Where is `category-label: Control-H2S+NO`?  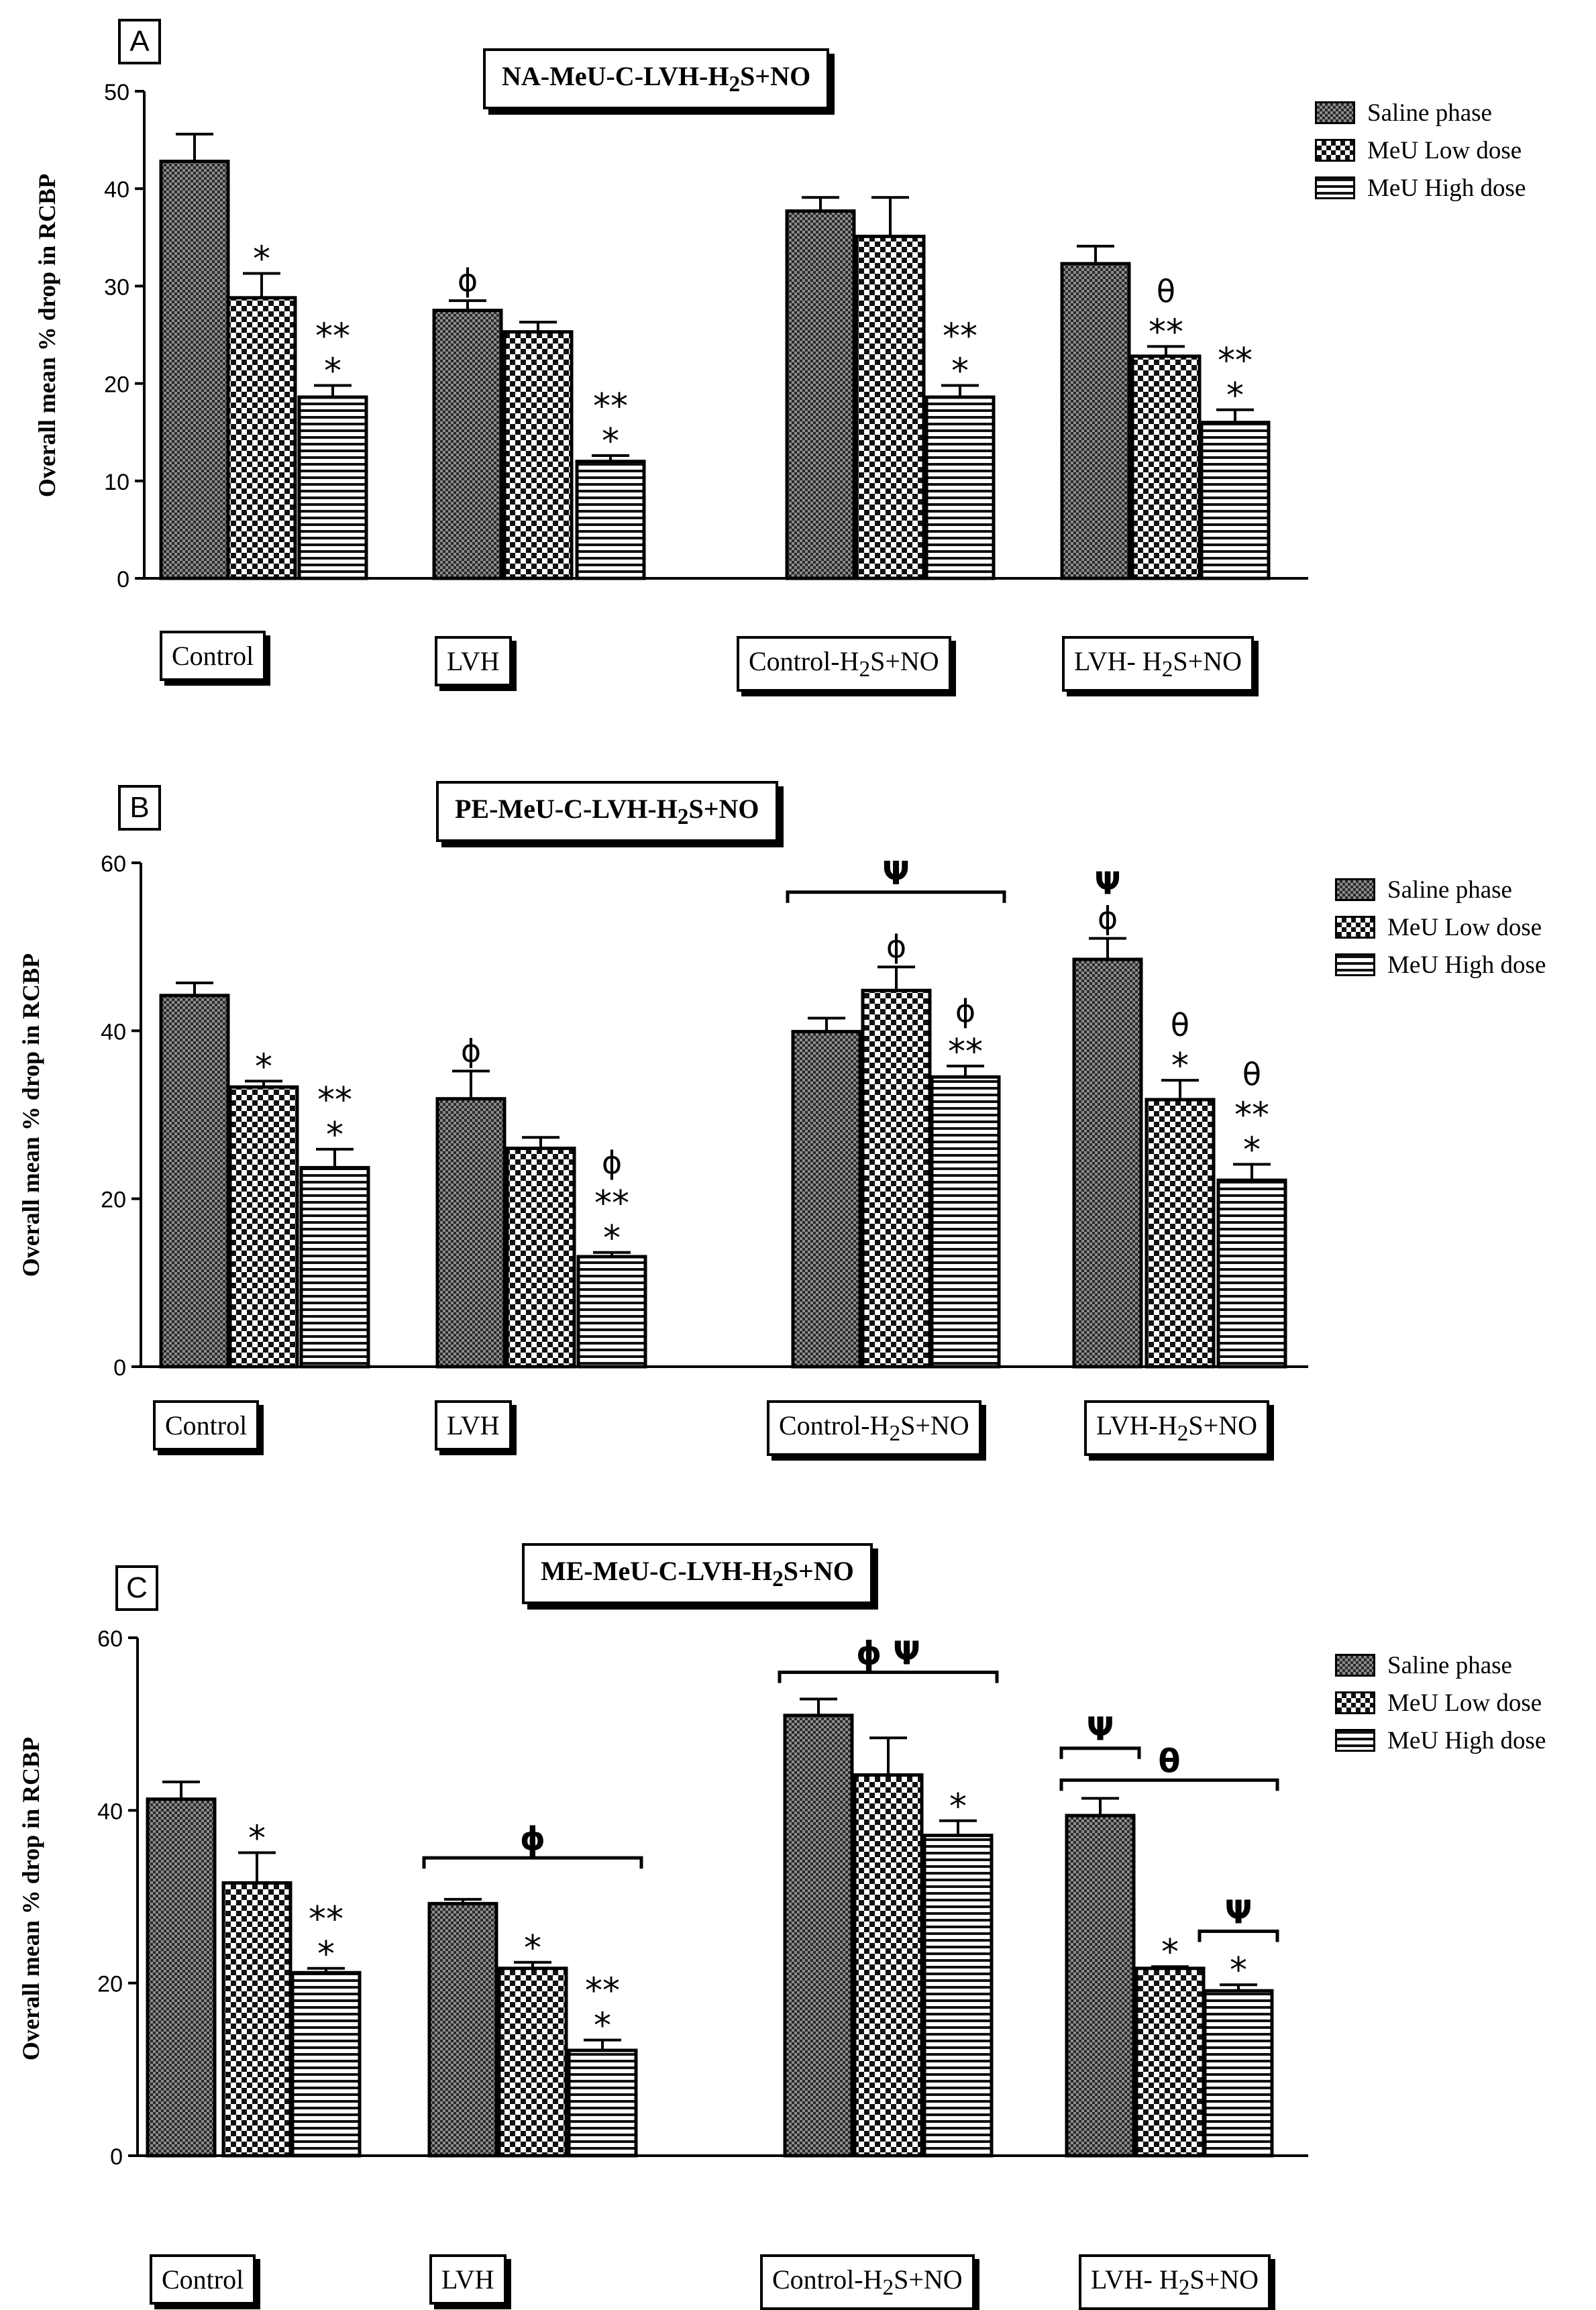 category-label: Control-H2S+NO is located at coordinates (844, 664).